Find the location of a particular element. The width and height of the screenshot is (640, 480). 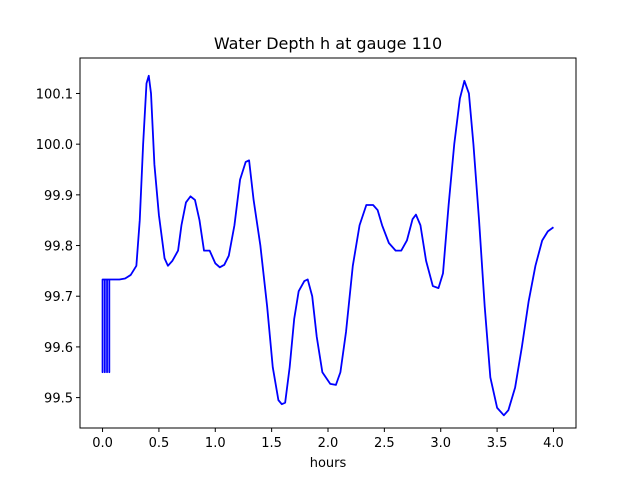

y-axis: 99.5 99.6 99.7 99.8 99.9 100.0 100.1 is located at coordinates (58, 247).